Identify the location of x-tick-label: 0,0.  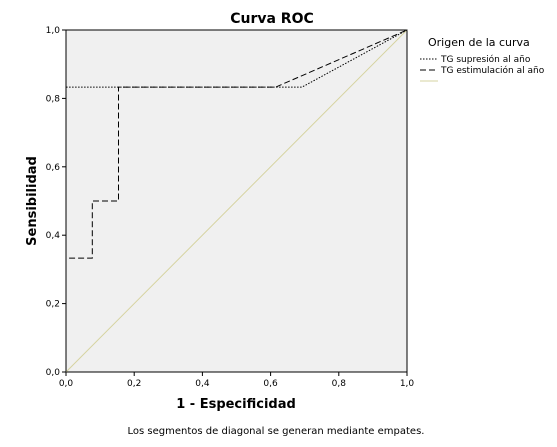
(66, 384).